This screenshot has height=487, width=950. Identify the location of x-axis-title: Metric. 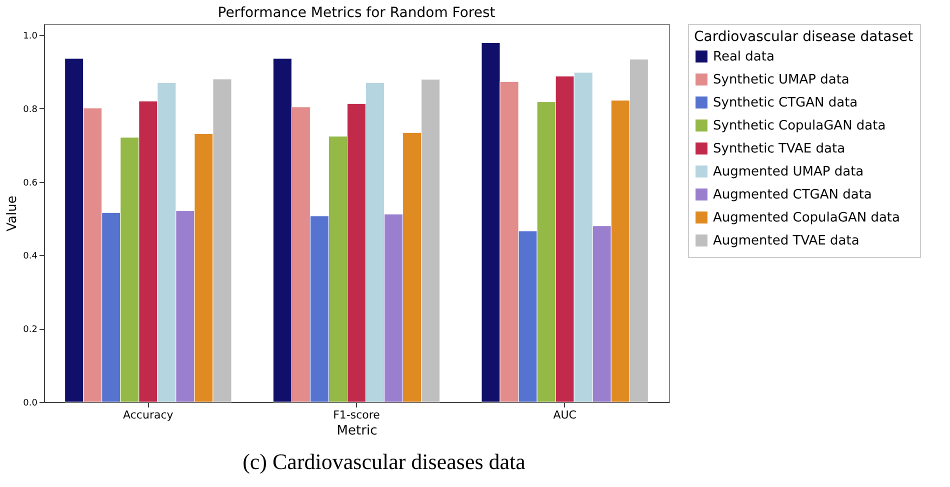
(357, 431).